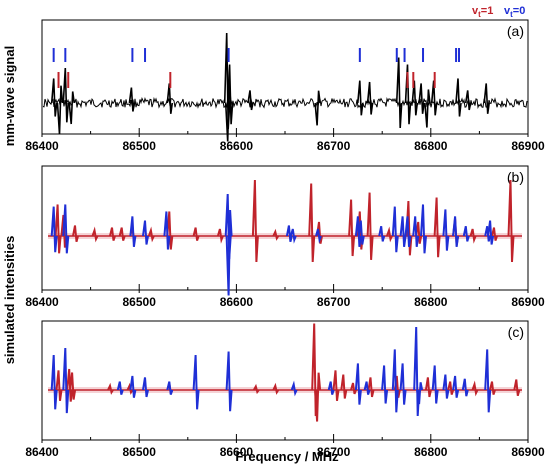 This screenshot has height=469, width=550. What do you see at coordinates (515, 31) in the screenshot?
I see `panel-label: (a)` at bounding box center [515, 31].